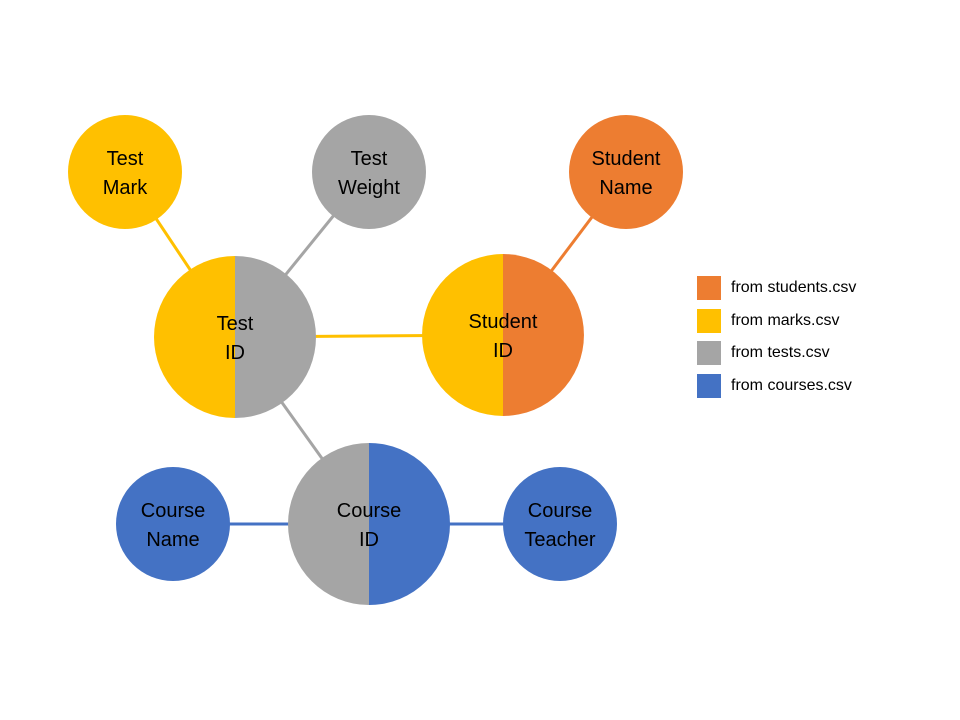 This screenshot has width=960, height=720. Describe the element at coordinates (275, 337) in the screenshot. I see `node-test-id-right-half` at that location.